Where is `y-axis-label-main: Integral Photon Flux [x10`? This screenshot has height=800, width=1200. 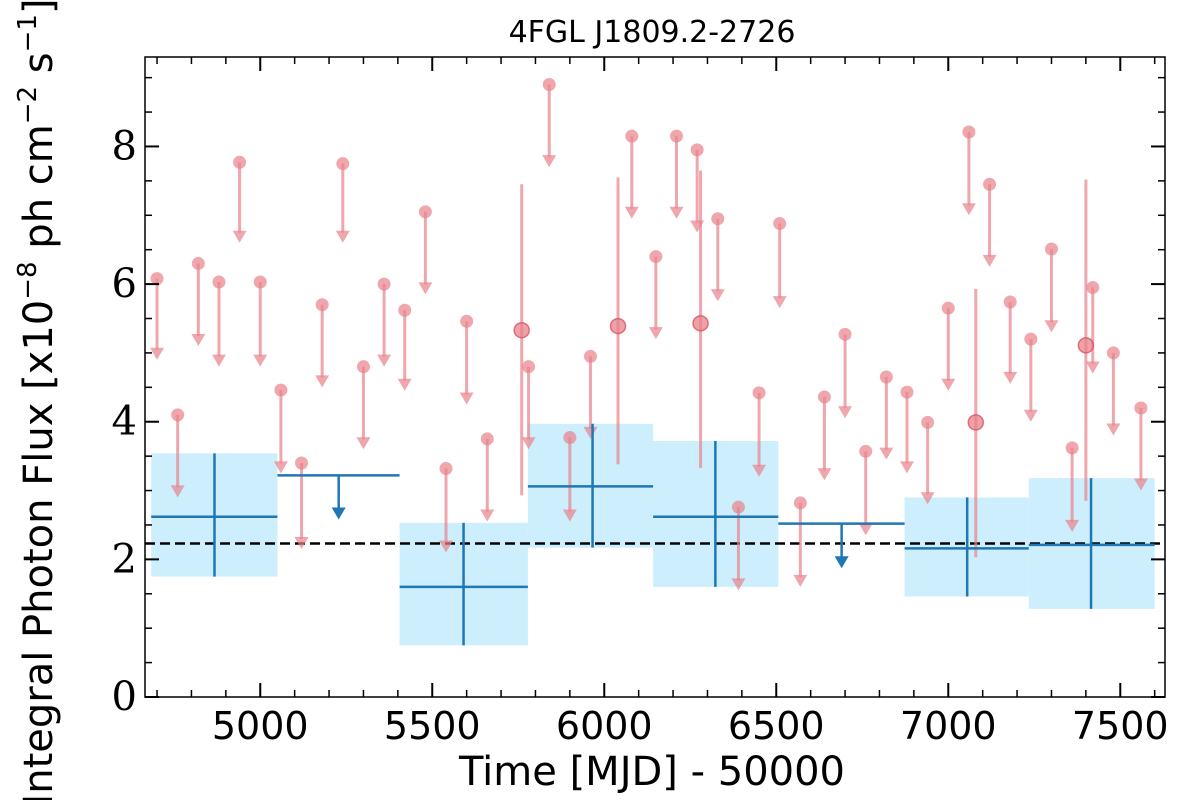 y-axis-label-main: Integral Photon Flux [x10 is located at coordinates (39, 550).